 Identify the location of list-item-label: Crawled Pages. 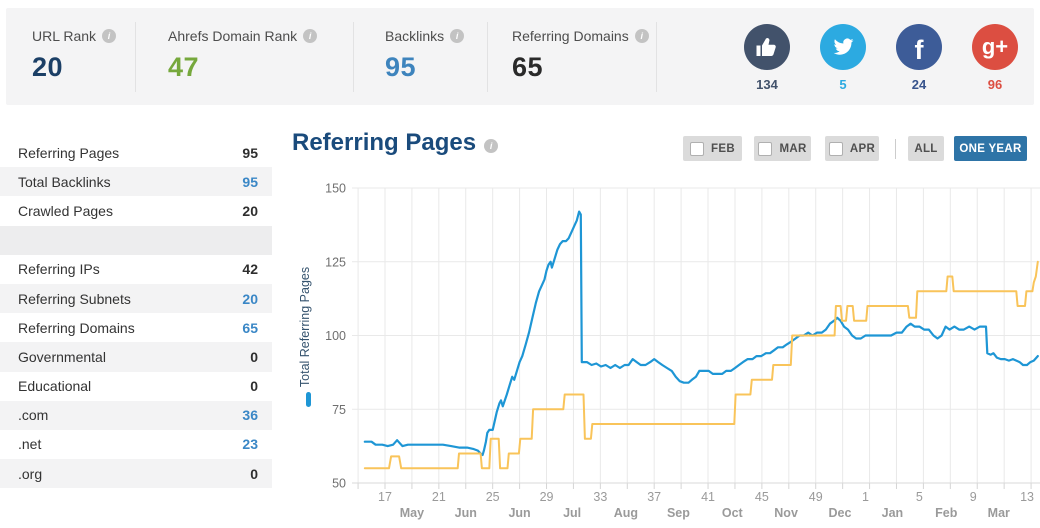
(65, 210).